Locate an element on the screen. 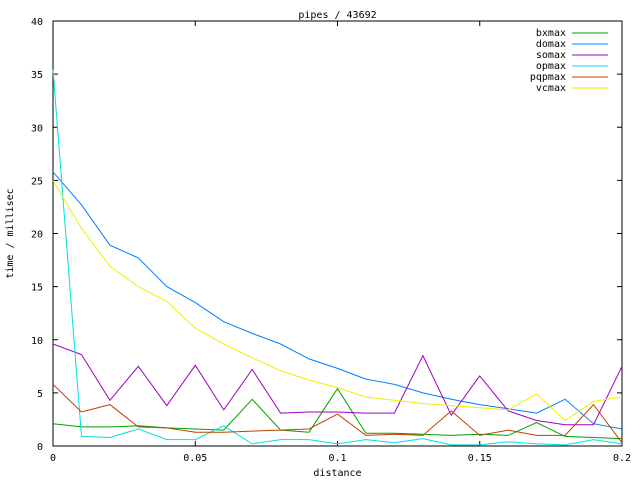 This screenshot has width=640, height=480. x-tick-label: 0.1 is located at coordinates (337, 458).